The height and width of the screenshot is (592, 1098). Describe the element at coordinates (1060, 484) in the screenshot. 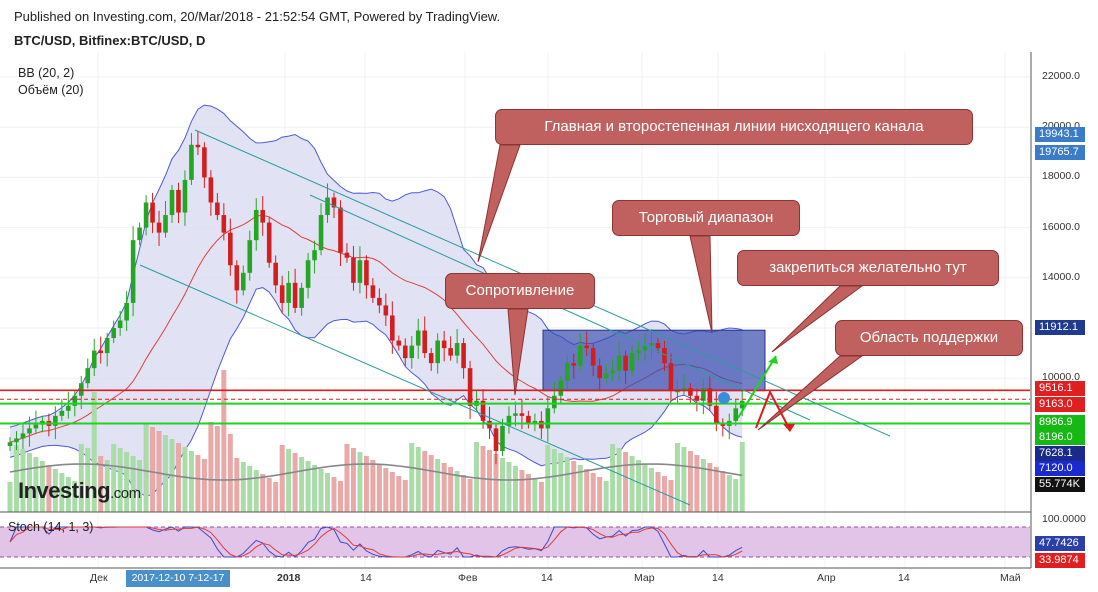

I see `price-label: 55.774K` at that location.